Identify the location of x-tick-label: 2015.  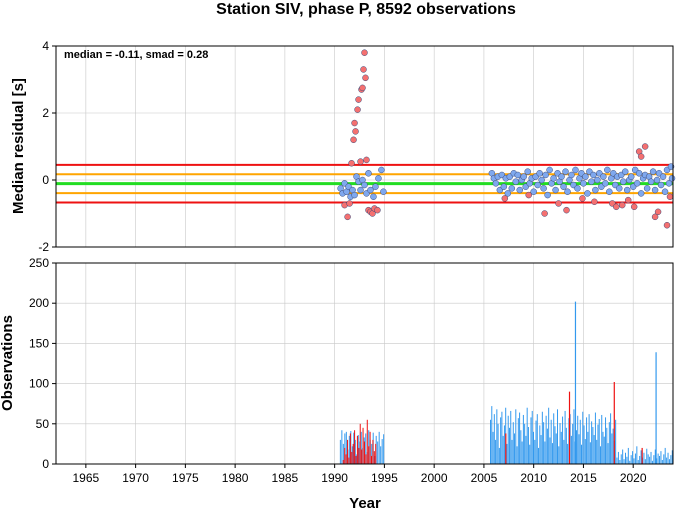
(583, 478).